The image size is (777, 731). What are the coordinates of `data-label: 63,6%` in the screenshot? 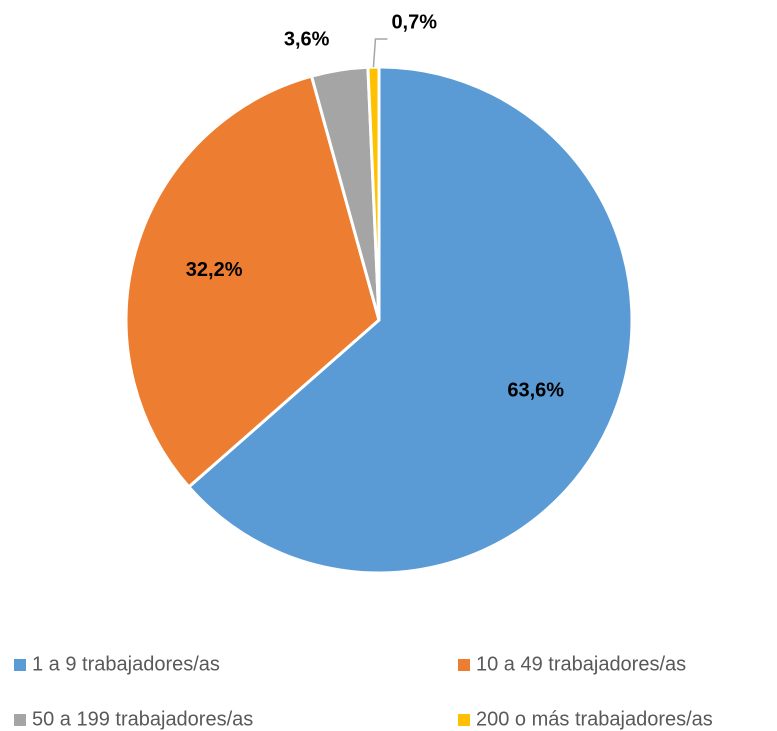 It's located at (535, 390).